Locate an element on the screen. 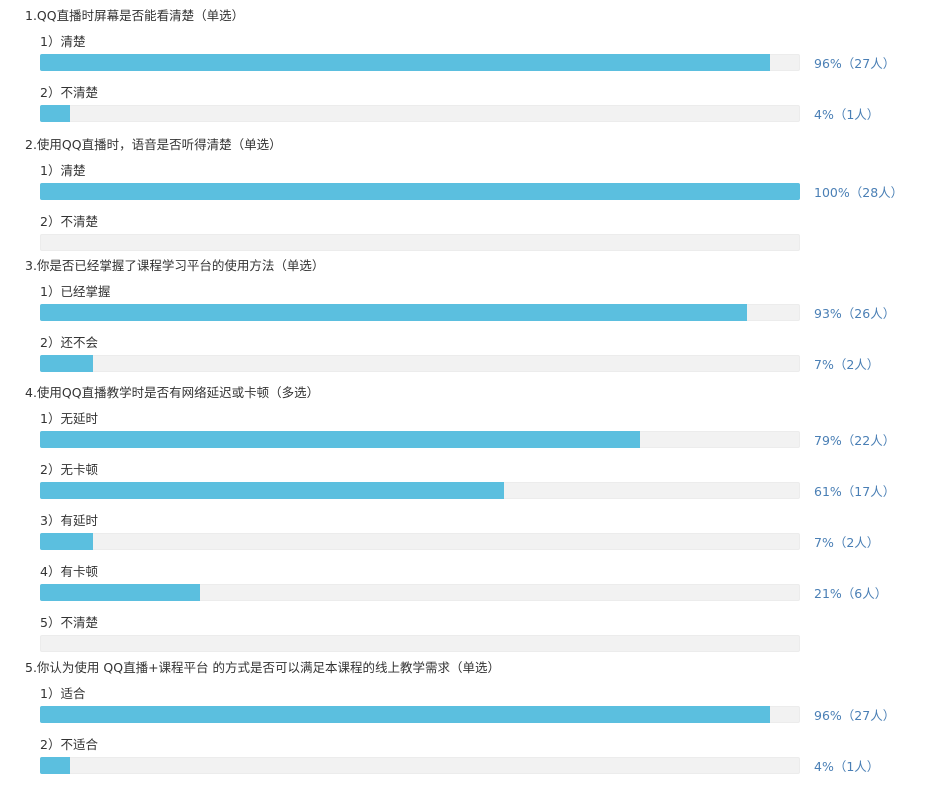 Image resolution: width=929 pixels, height=785 pixels. option-label: 2）还不会 is located at coordinates (69, 342).